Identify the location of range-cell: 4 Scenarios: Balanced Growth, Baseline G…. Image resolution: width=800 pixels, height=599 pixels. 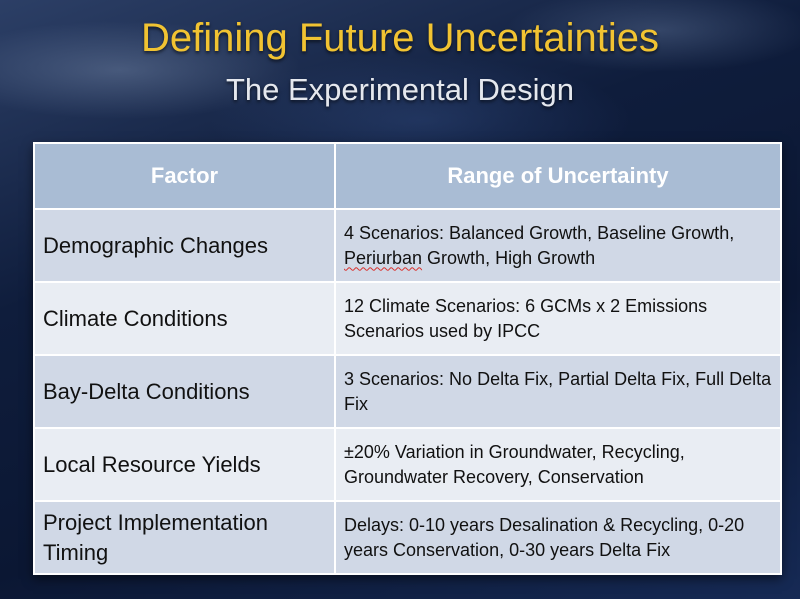
(558, 245).